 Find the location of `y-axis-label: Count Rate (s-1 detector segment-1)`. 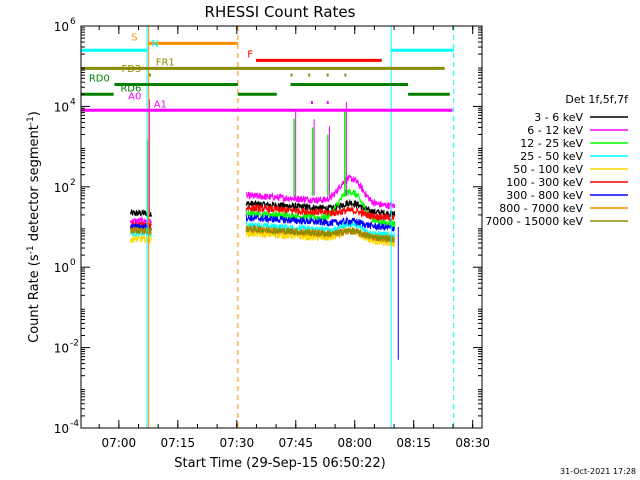

y-axis-label: Count Rate (s-1 detector segment-1) is located at coordinates (34, 227).